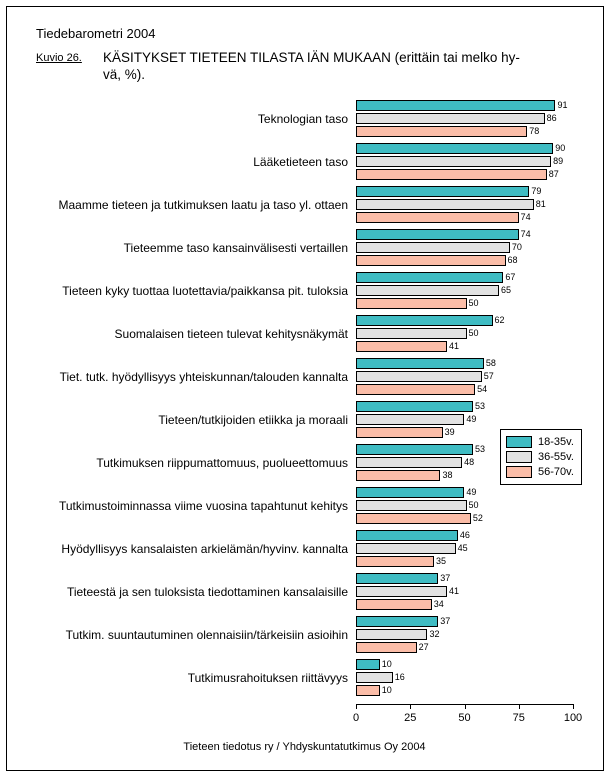 The width and height of the screenshot is (609, 782). Describe the element at coordinates (481, 604) in the screenshot. I see `bar-line: 34` at that location.